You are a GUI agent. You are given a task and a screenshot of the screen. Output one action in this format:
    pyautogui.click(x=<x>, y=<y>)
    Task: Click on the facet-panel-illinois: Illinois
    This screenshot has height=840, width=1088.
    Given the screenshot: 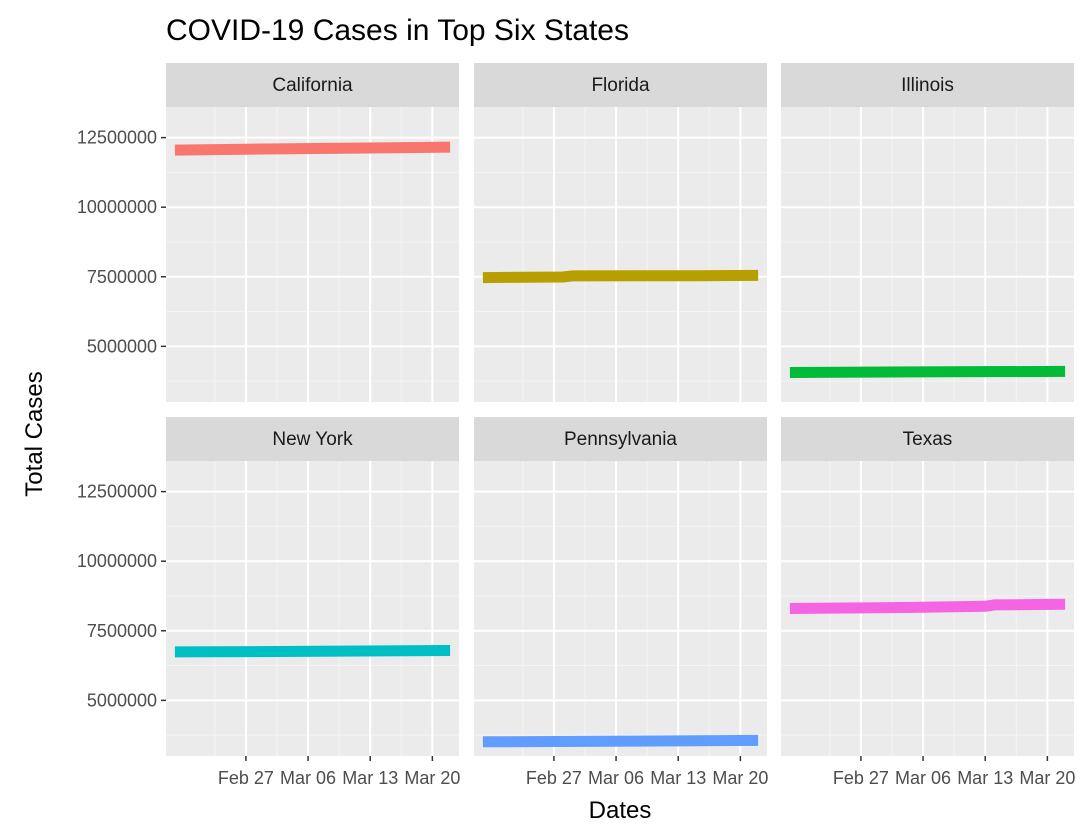 What is the action you would take?
    pyautogui.click(x=927, y=232)
    